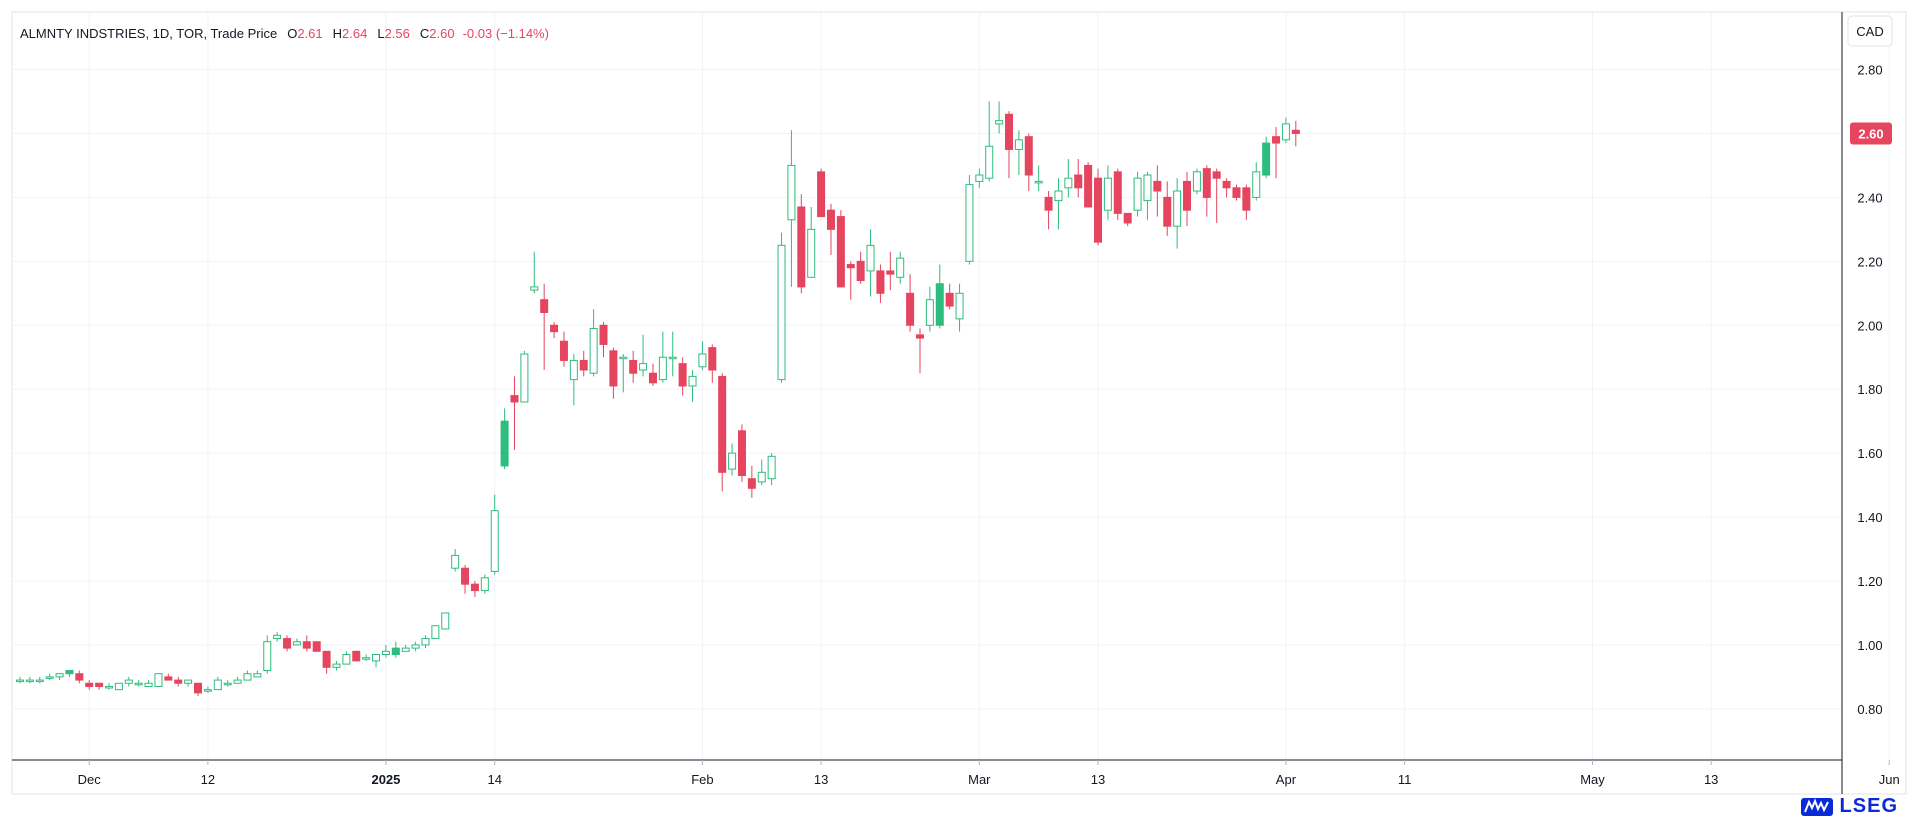  I want to click on time-tick-label: Feb, so click(702, 779).